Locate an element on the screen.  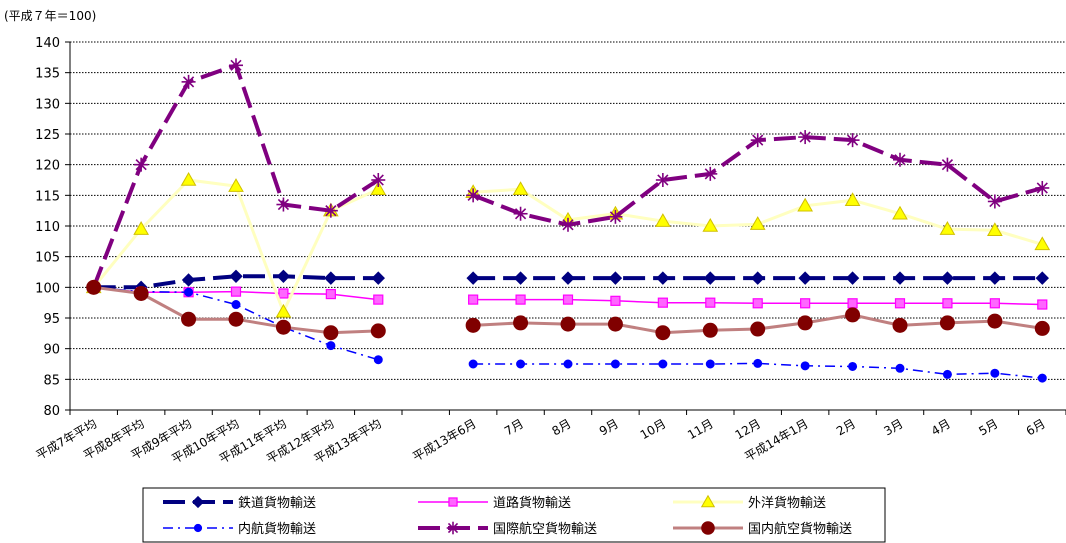
x-tick-label: 平成13年6月 is located at coordinates (444, 440).